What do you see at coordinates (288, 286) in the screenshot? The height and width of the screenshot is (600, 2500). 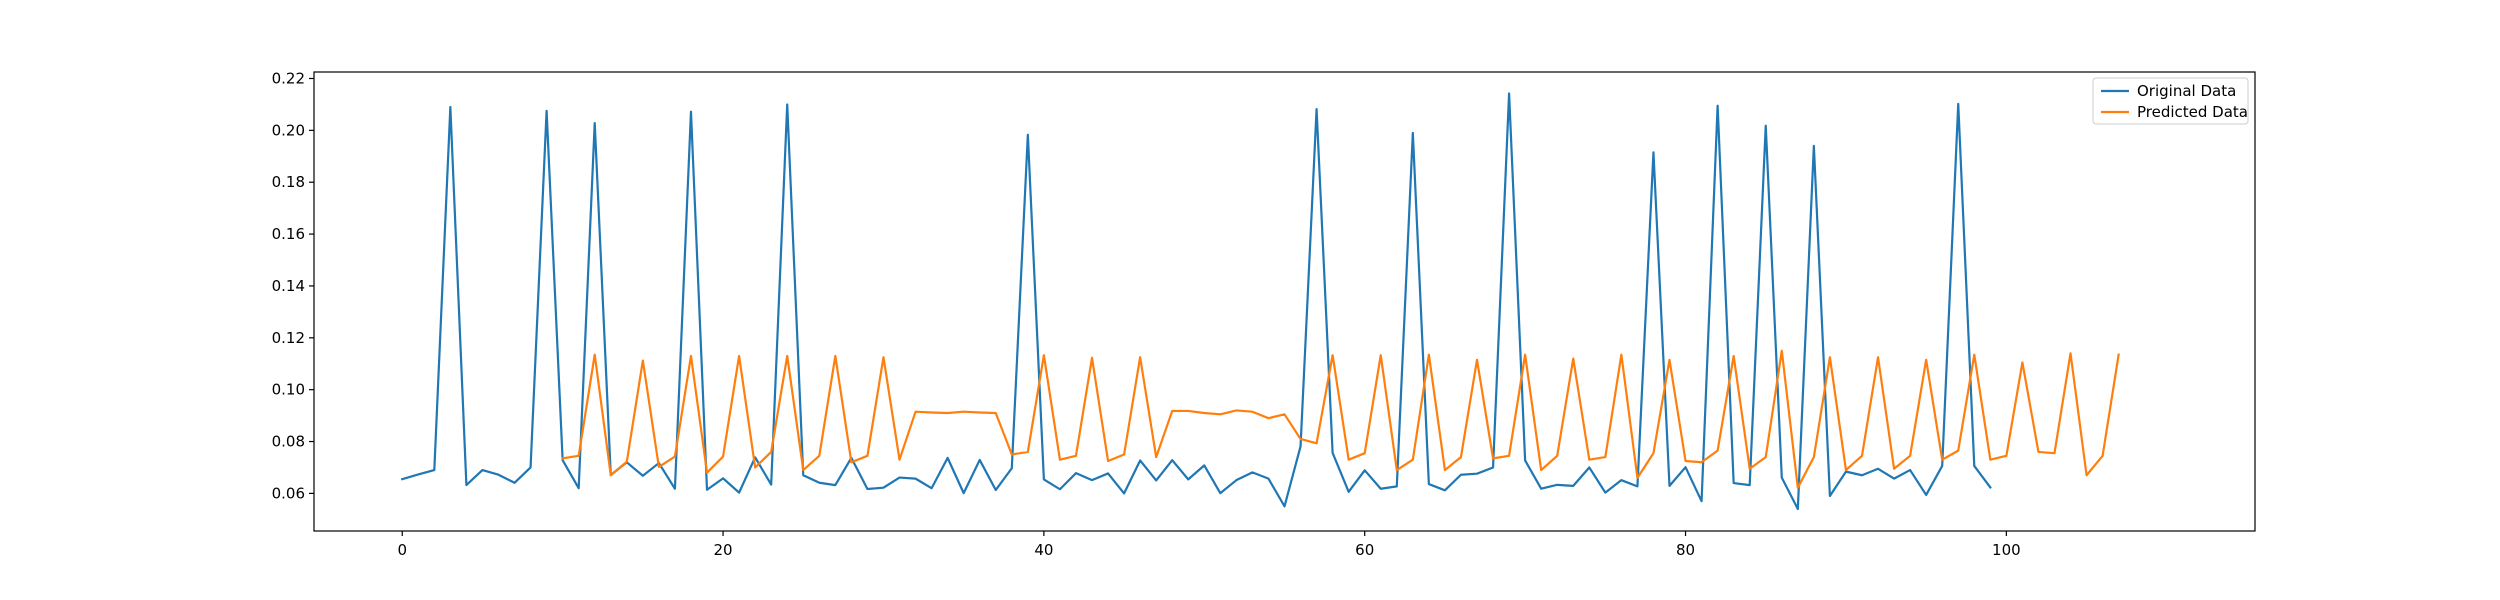 I see `y-tick-label: 0.14` at bounding box center [288, 286].